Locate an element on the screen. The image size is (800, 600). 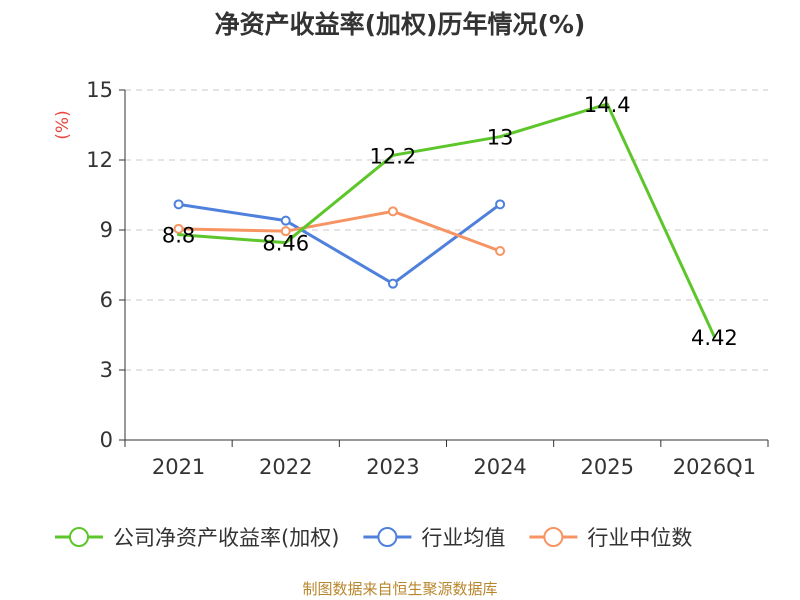
legend-label: 公司净资产收益率(加权) is located at coordinates (226, 538).